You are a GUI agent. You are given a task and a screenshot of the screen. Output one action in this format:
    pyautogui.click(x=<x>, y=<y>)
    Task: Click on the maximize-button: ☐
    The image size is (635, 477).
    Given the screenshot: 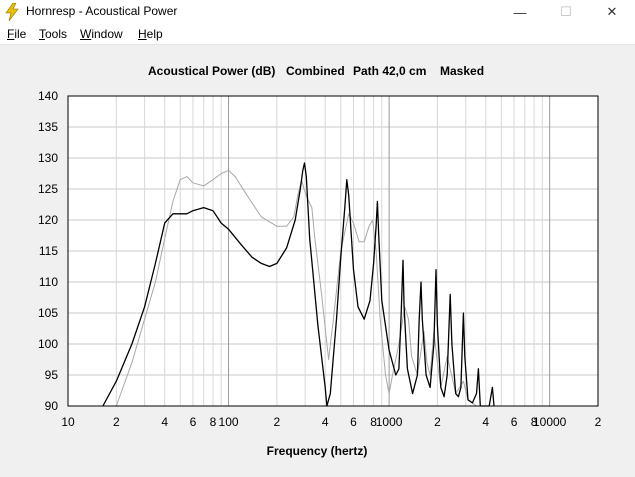 What is the action you would take?
    pyautogui.click(x=566, y=11)
    